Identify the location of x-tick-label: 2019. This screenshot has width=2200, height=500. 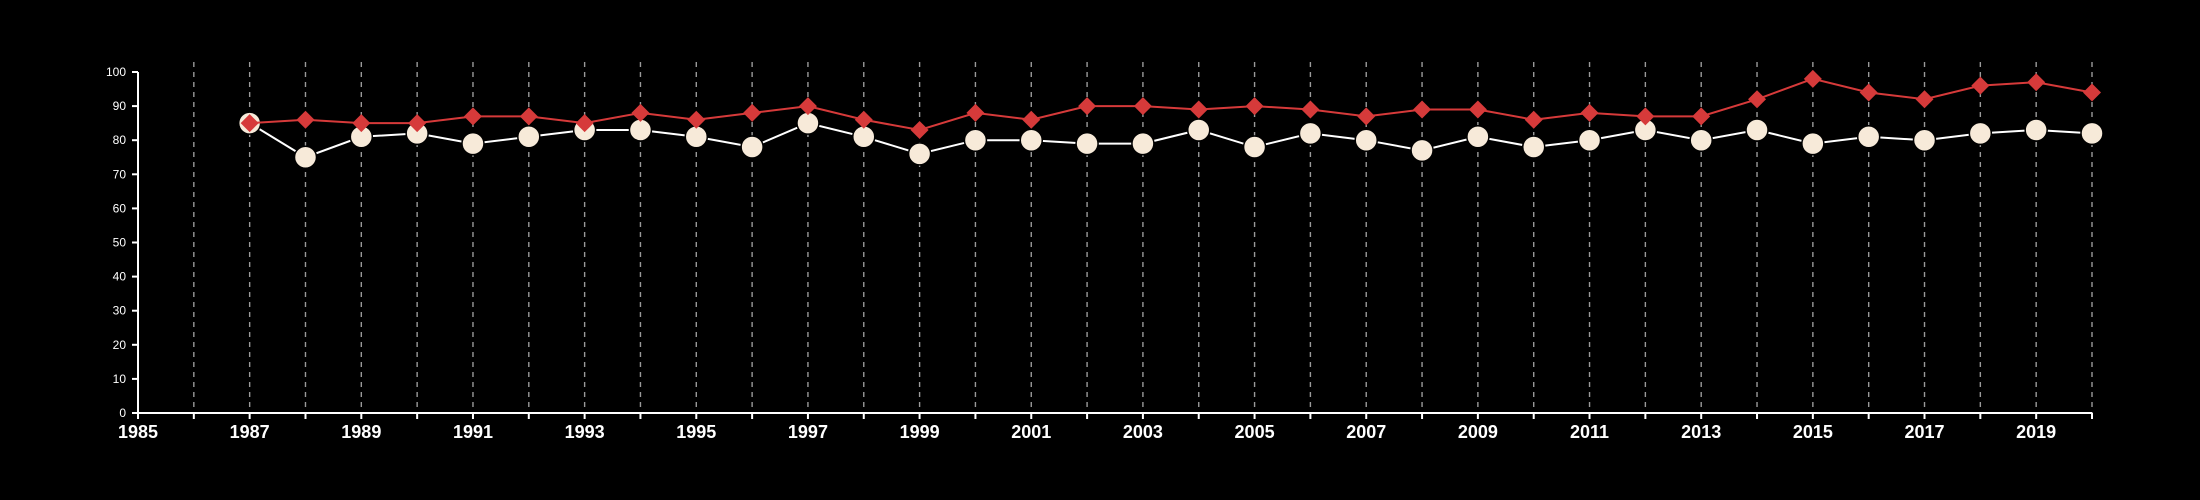
(2036, 432).